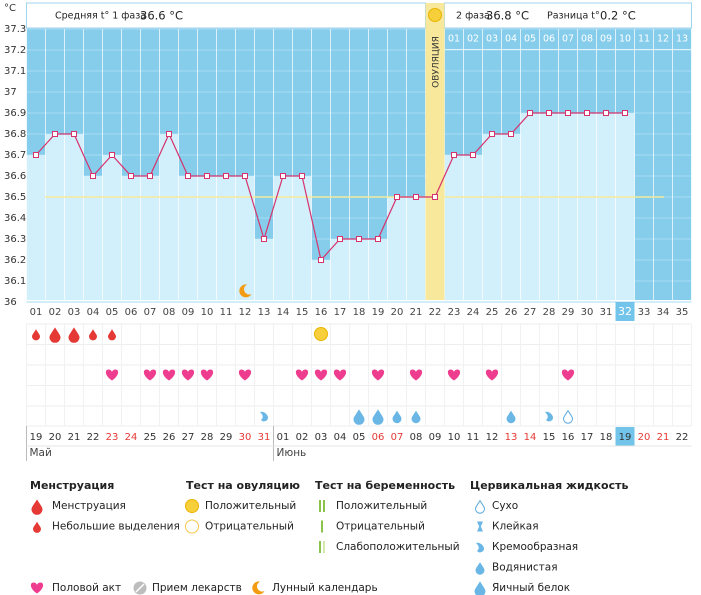  What do you see at coordinates (507, 16) in the screenshot?
I see `phase2-value: 36.8 °C` at bounding box center [507, 16].